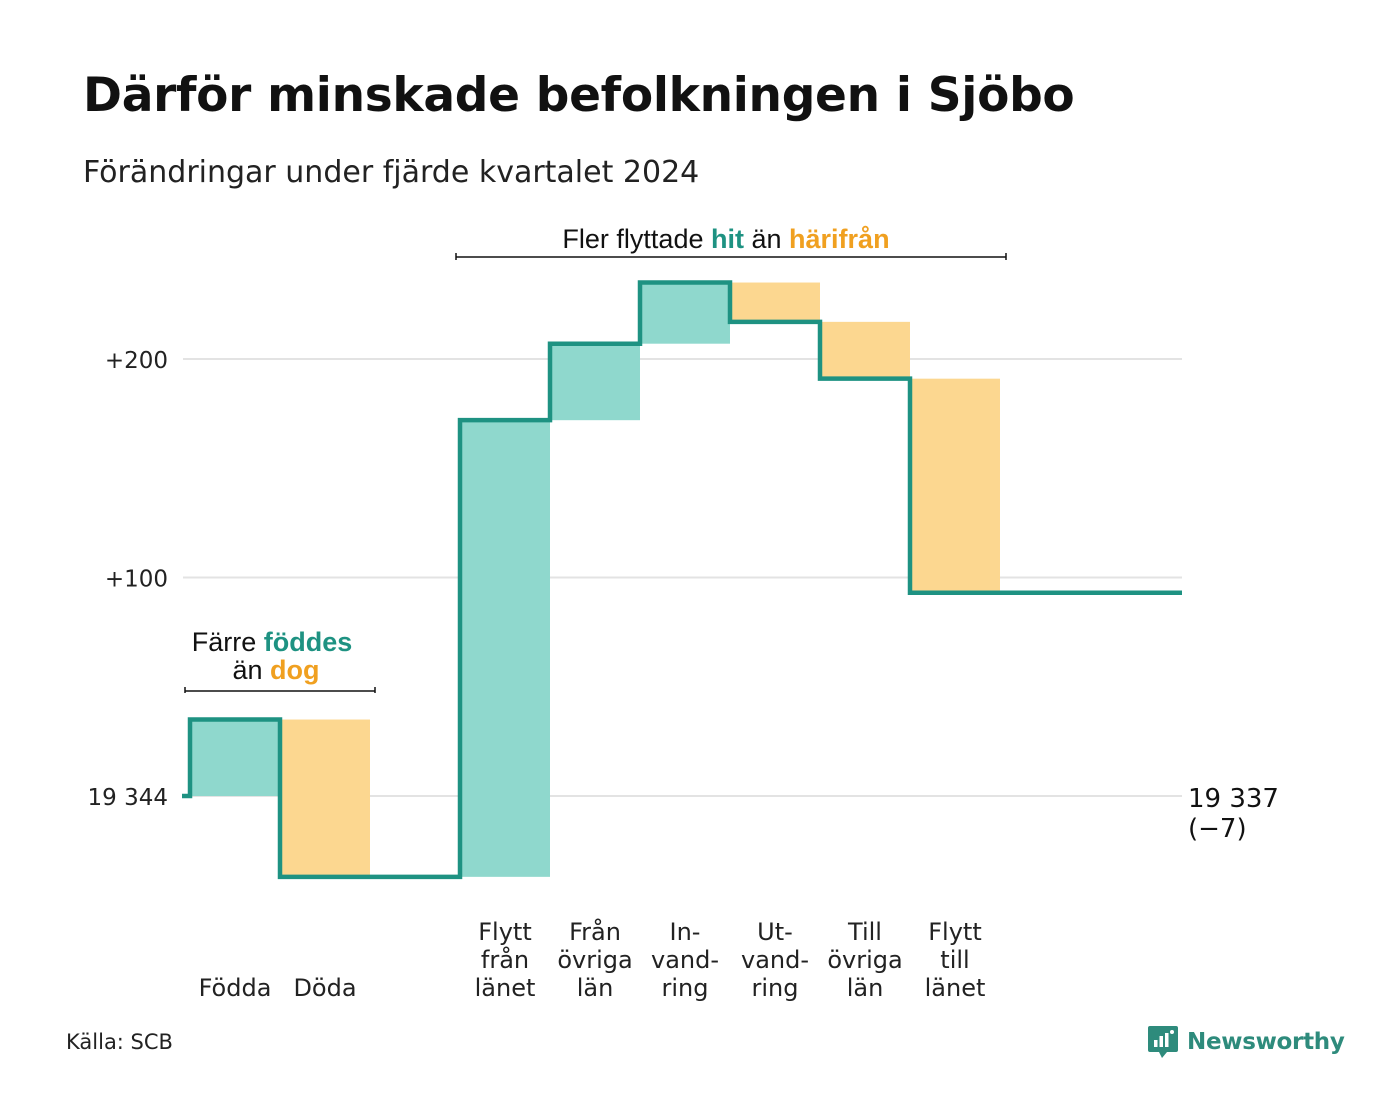 The height and width of the screenshot is (1120, 1400). What do you see at coordinates (128, 798) in the screenshot?
I see `y-tick-label: 19 344` at bounding box center [128, 798].